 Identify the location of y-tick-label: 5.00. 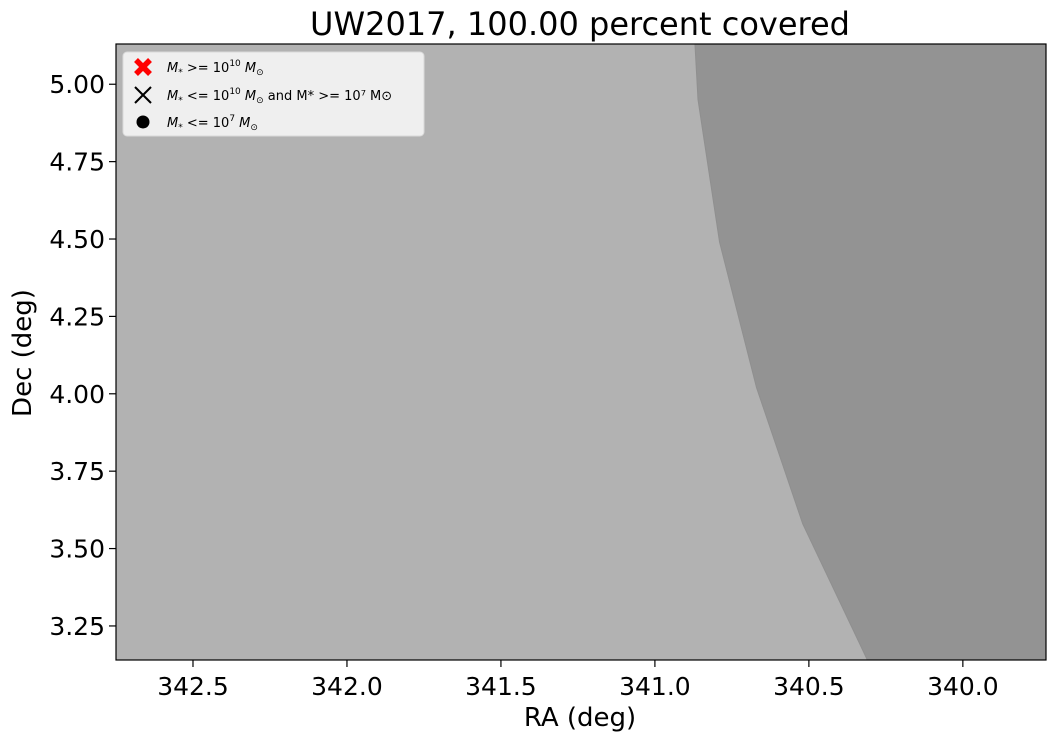
(77, 84).